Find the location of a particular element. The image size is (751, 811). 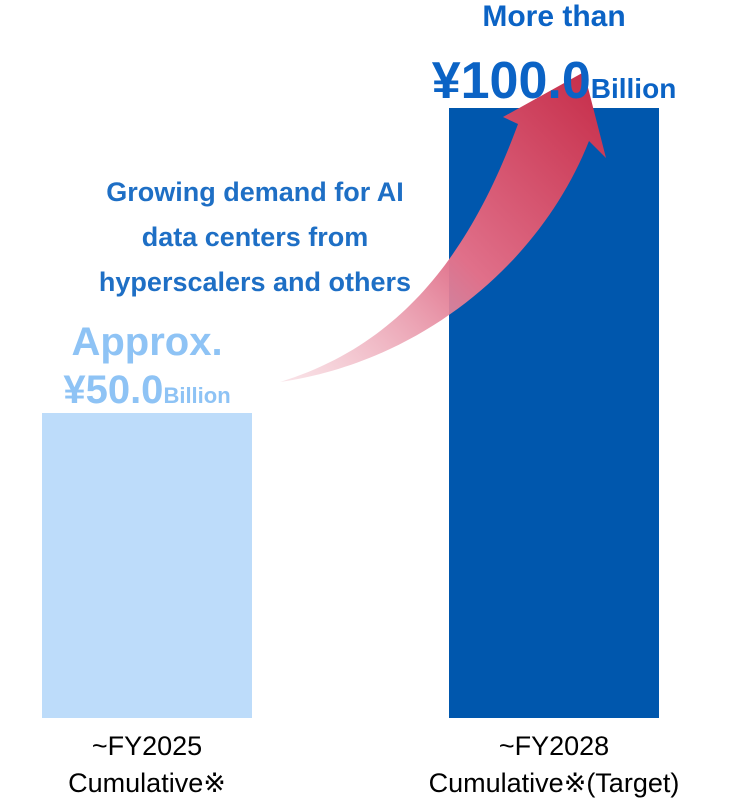

value-number: ¥50.0 is located at coordinates (113, 390).